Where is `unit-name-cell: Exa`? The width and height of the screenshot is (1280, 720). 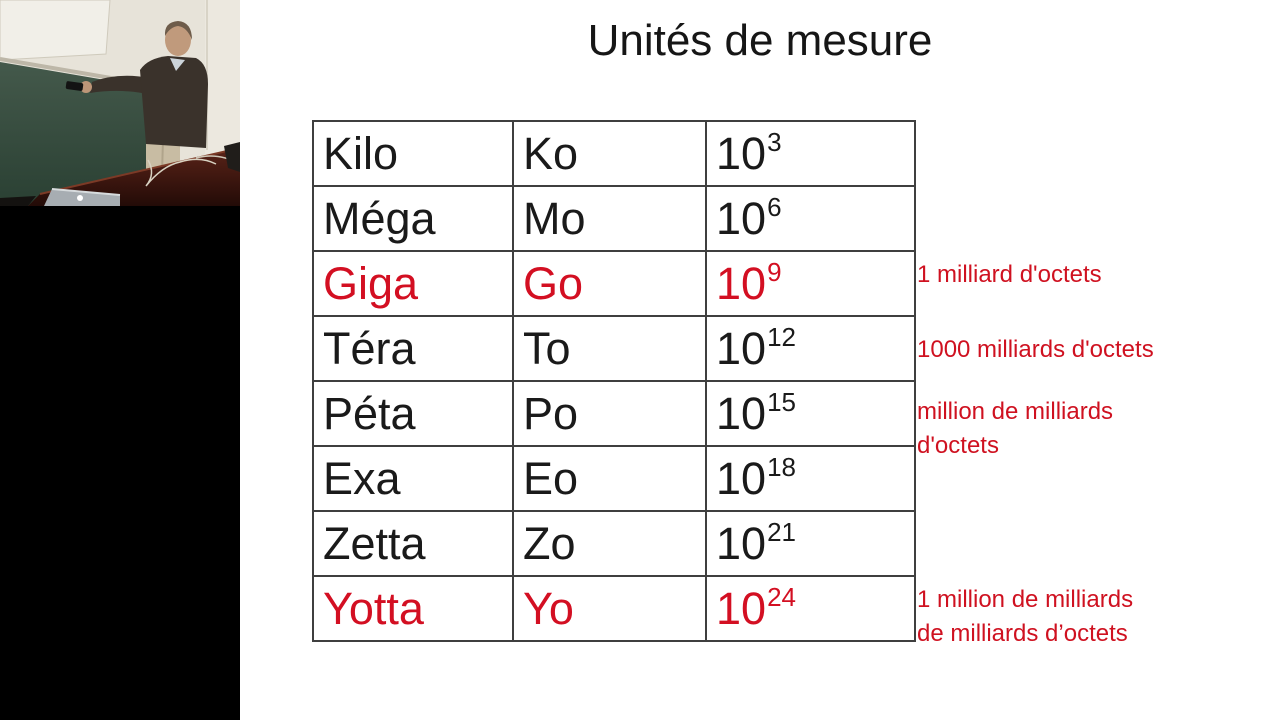 unit-name-cell: Exa is located at coordinates (413, 478).